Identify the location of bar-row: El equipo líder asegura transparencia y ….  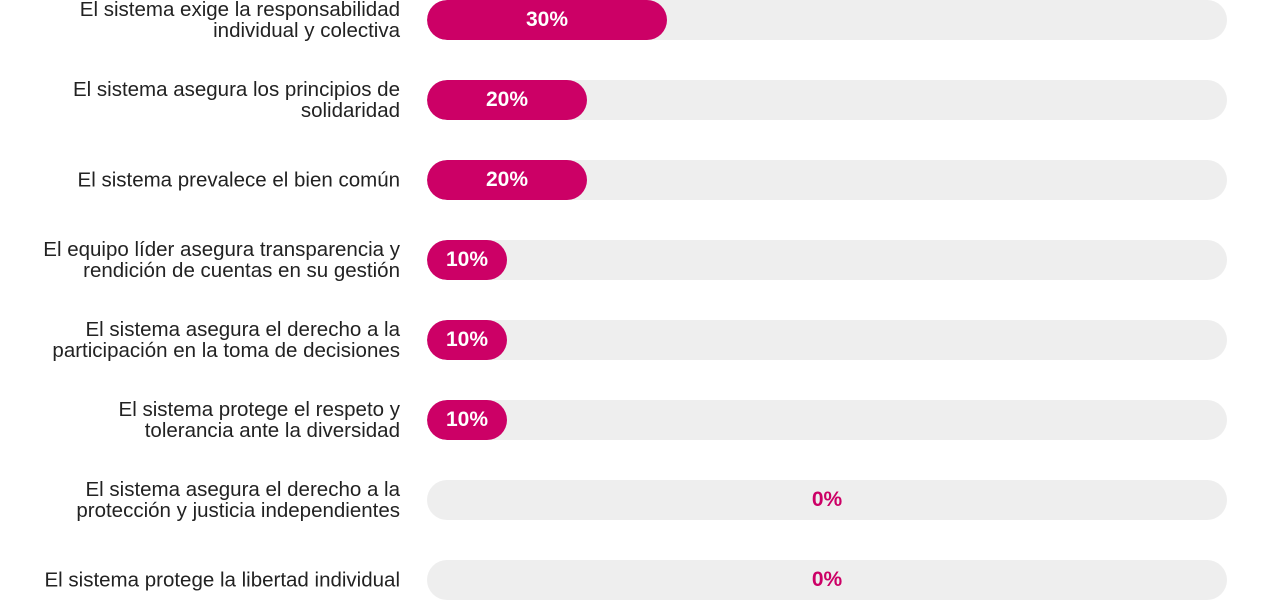
(640, 260).